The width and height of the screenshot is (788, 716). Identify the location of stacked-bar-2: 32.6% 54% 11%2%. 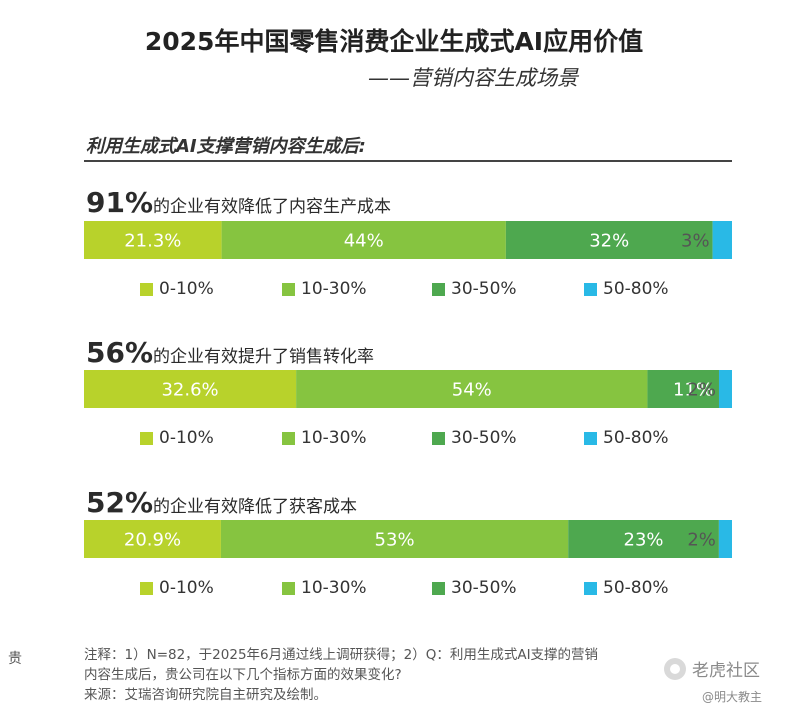
(408, 389).